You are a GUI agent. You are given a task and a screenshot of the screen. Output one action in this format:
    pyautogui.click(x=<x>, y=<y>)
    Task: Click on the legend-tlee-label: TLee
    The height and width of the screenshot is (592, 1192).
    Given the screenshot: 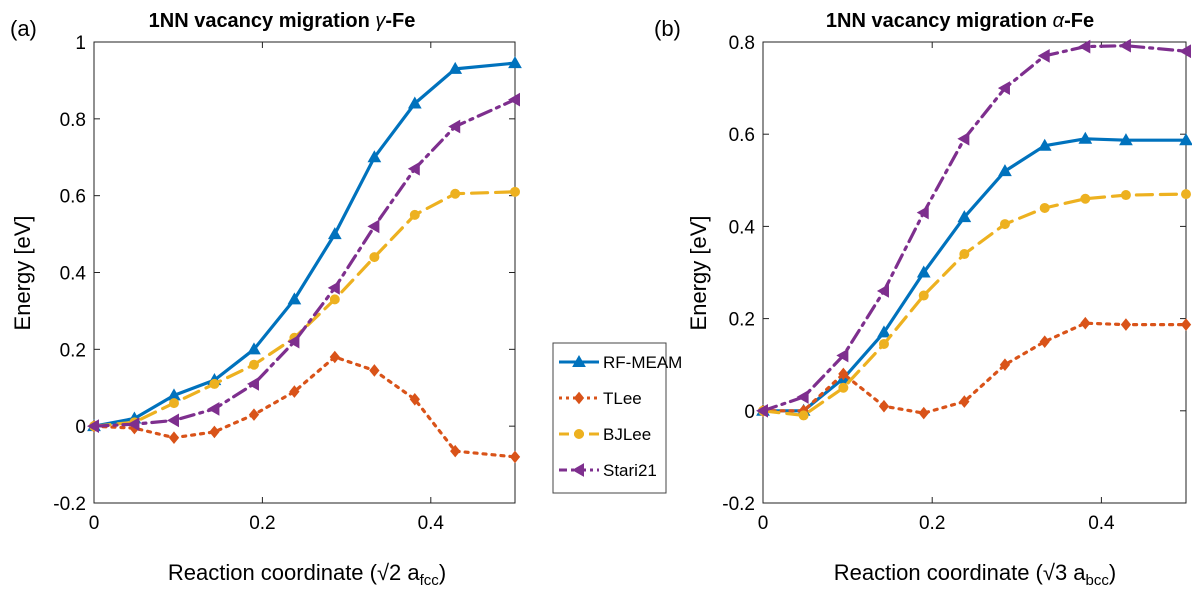 What is the action you would take?
    pyautogui.click(x=622, y=398)
    